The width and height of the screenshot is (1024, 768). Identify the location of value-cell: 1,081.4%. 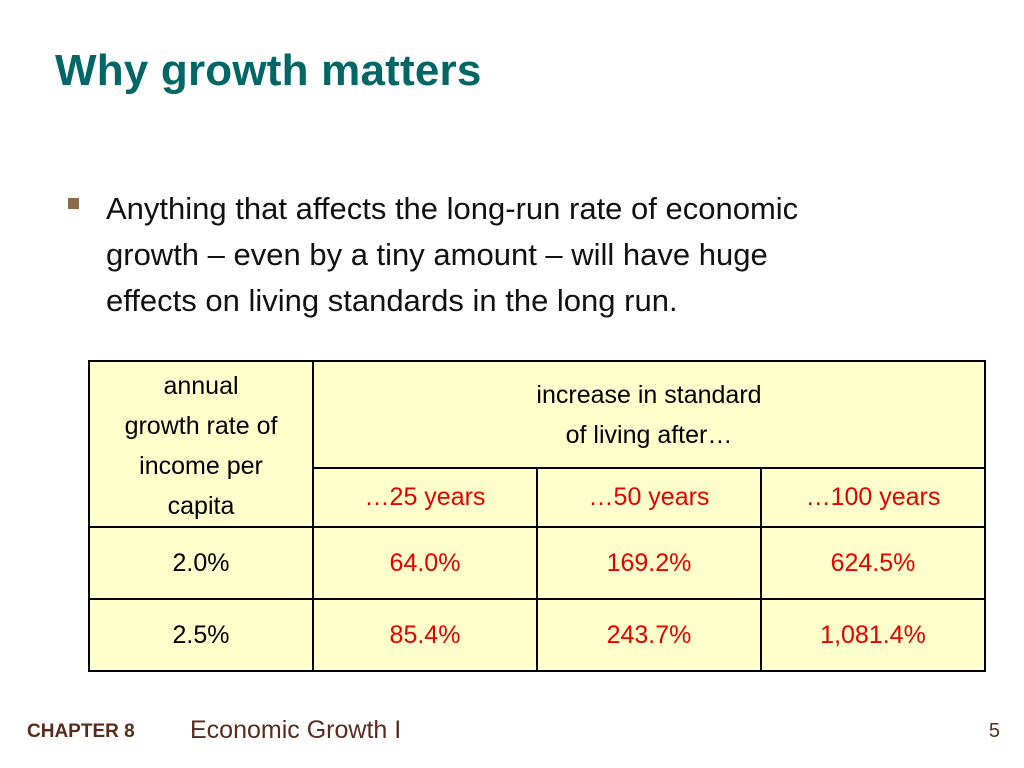
(873, 635).